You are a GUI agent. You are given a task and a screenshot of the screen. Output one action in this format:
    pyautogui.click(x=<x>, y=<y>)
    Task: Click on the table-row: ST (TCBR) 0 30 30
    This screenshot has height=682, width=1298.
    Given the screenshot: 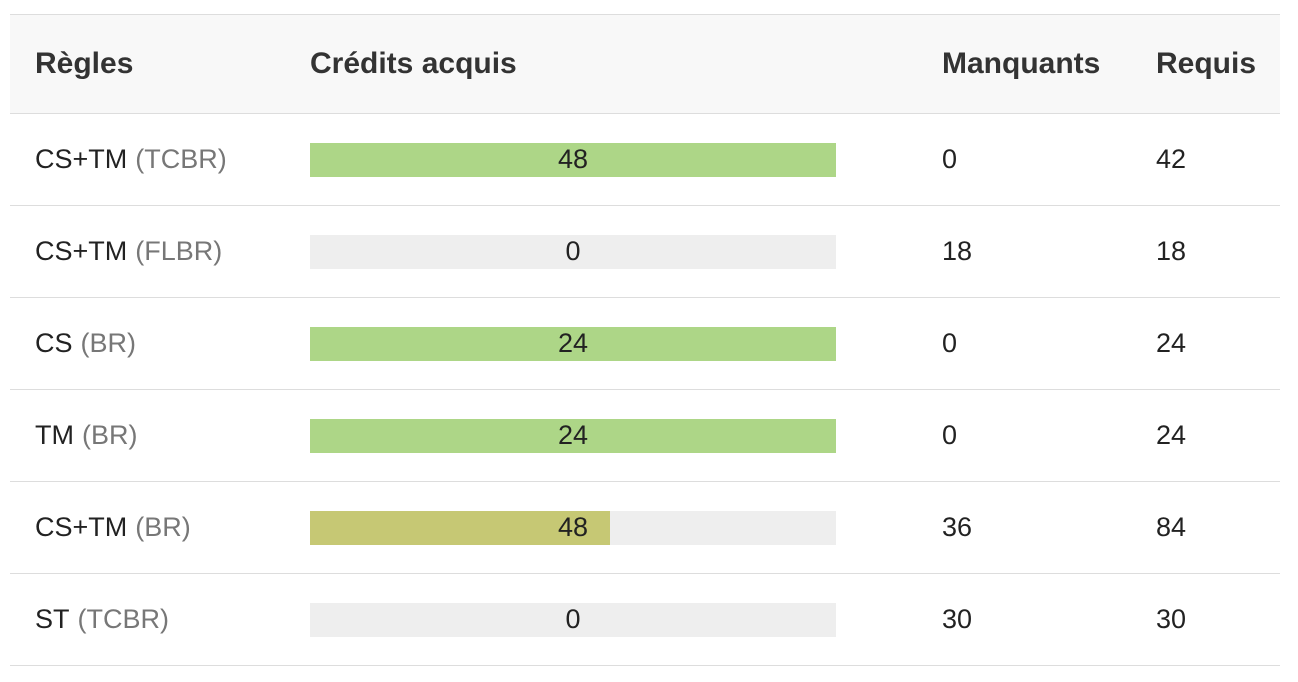 What is the action you would take?
    pyautogui.click(x=645, y=620)
    